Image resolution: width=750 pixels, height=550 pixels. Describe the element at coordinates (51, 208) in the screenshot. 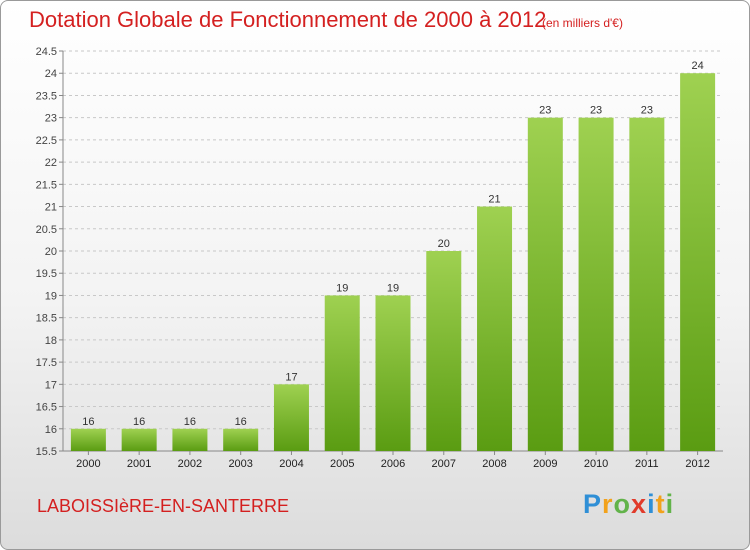

I see `y-tick-label: 21` at that location.